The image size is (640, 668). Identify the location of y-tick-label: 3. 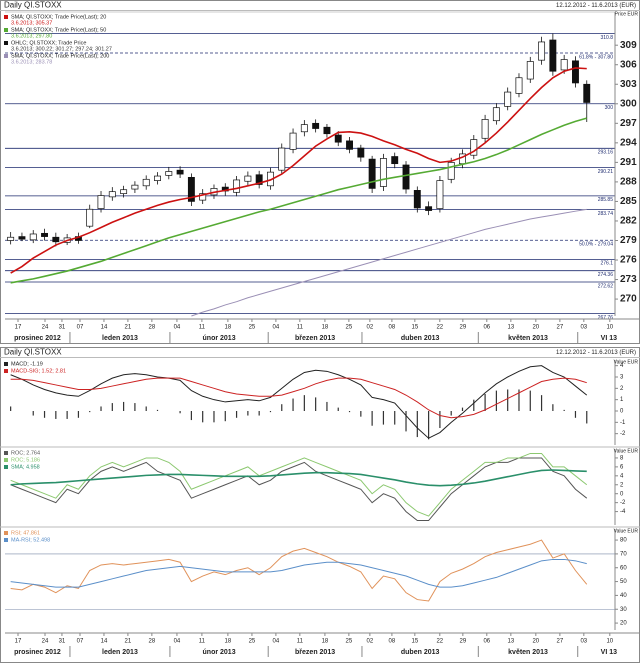
(622, 378).